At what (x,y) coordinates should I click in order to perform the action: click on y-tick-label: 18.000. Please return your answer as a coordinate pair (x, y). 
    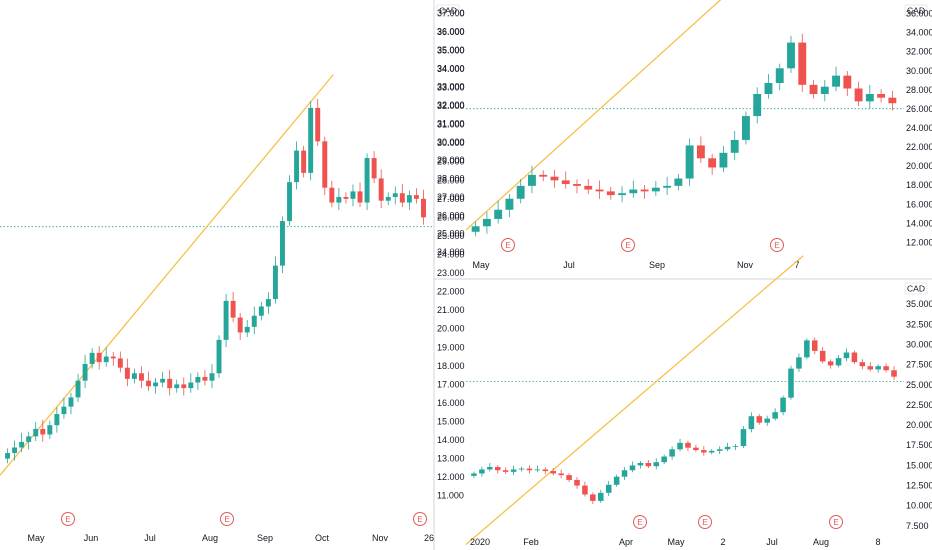
    Looking at the image, I should click on (451, 366).